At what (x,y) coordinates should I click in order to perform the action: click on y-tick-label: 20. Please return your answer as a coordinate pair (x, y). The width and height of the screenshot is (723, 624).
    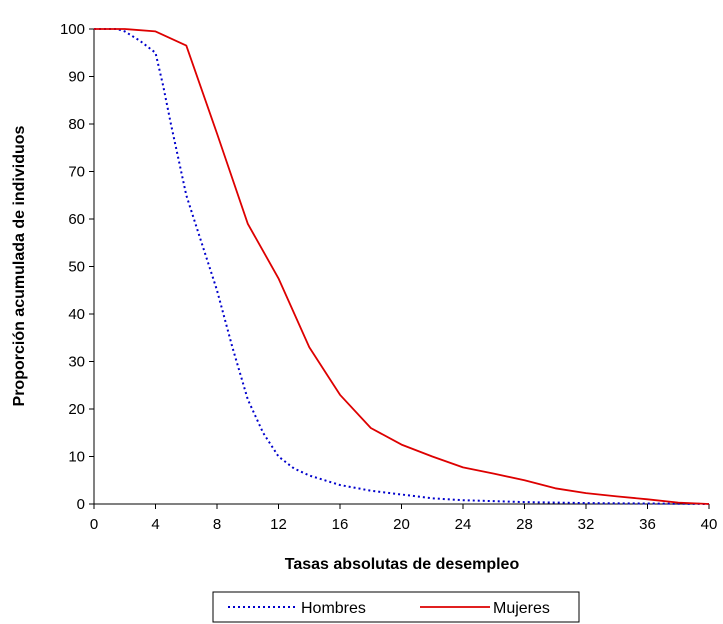
    Looking at the image, I should click on (76, 409).